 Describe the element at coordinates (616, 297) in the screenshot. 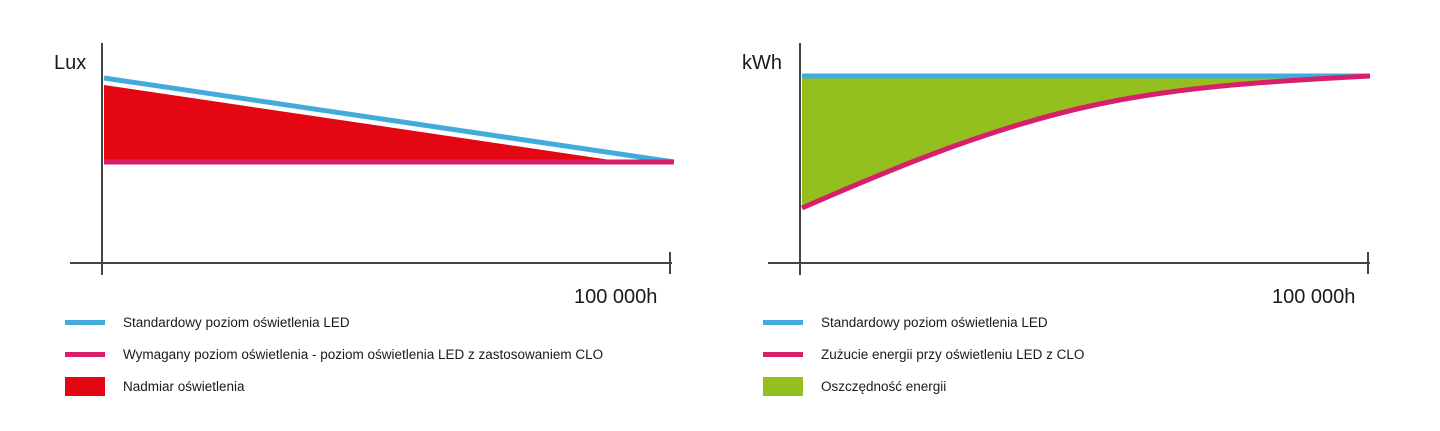

I see `left-x-axis-end-label: 100 000h` at that location.